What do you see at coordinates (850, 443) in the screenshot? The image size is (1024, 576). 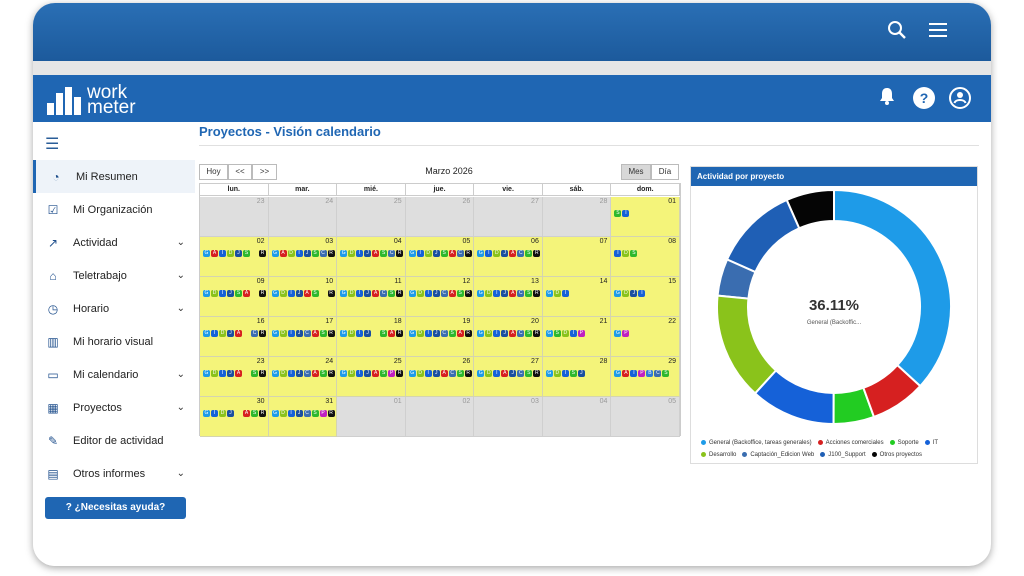 I see `legend-item: Acciones comerciales` at bounding box center [850, 443].